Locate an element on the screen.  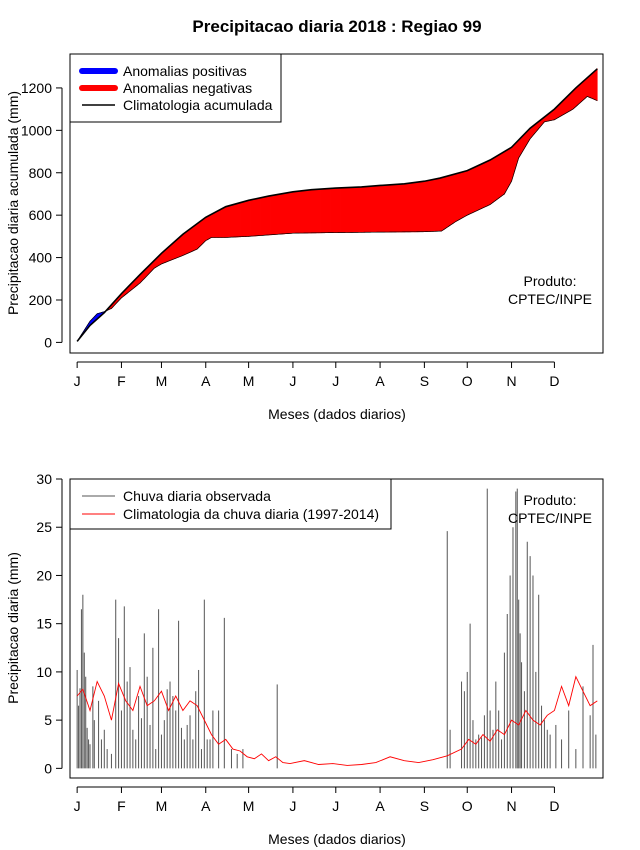
p1-y-tick-label: 1000 is located at coordinates (36, 130).